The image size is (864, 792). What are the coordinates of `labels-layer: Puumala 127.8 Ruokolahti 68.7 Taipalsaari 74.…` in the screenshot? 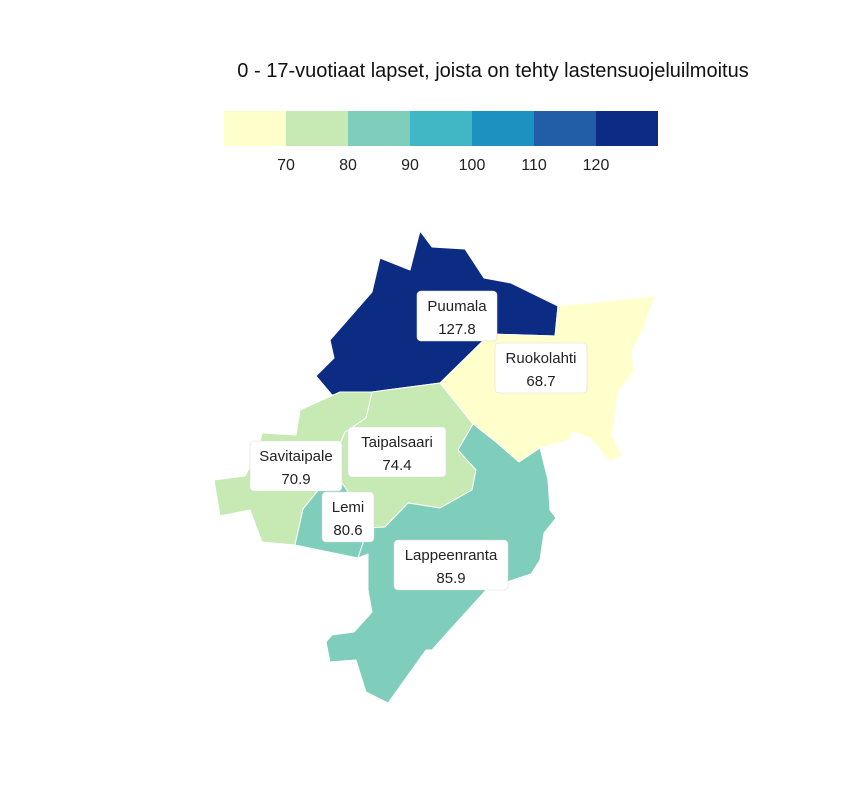 It's located at (418, 440).